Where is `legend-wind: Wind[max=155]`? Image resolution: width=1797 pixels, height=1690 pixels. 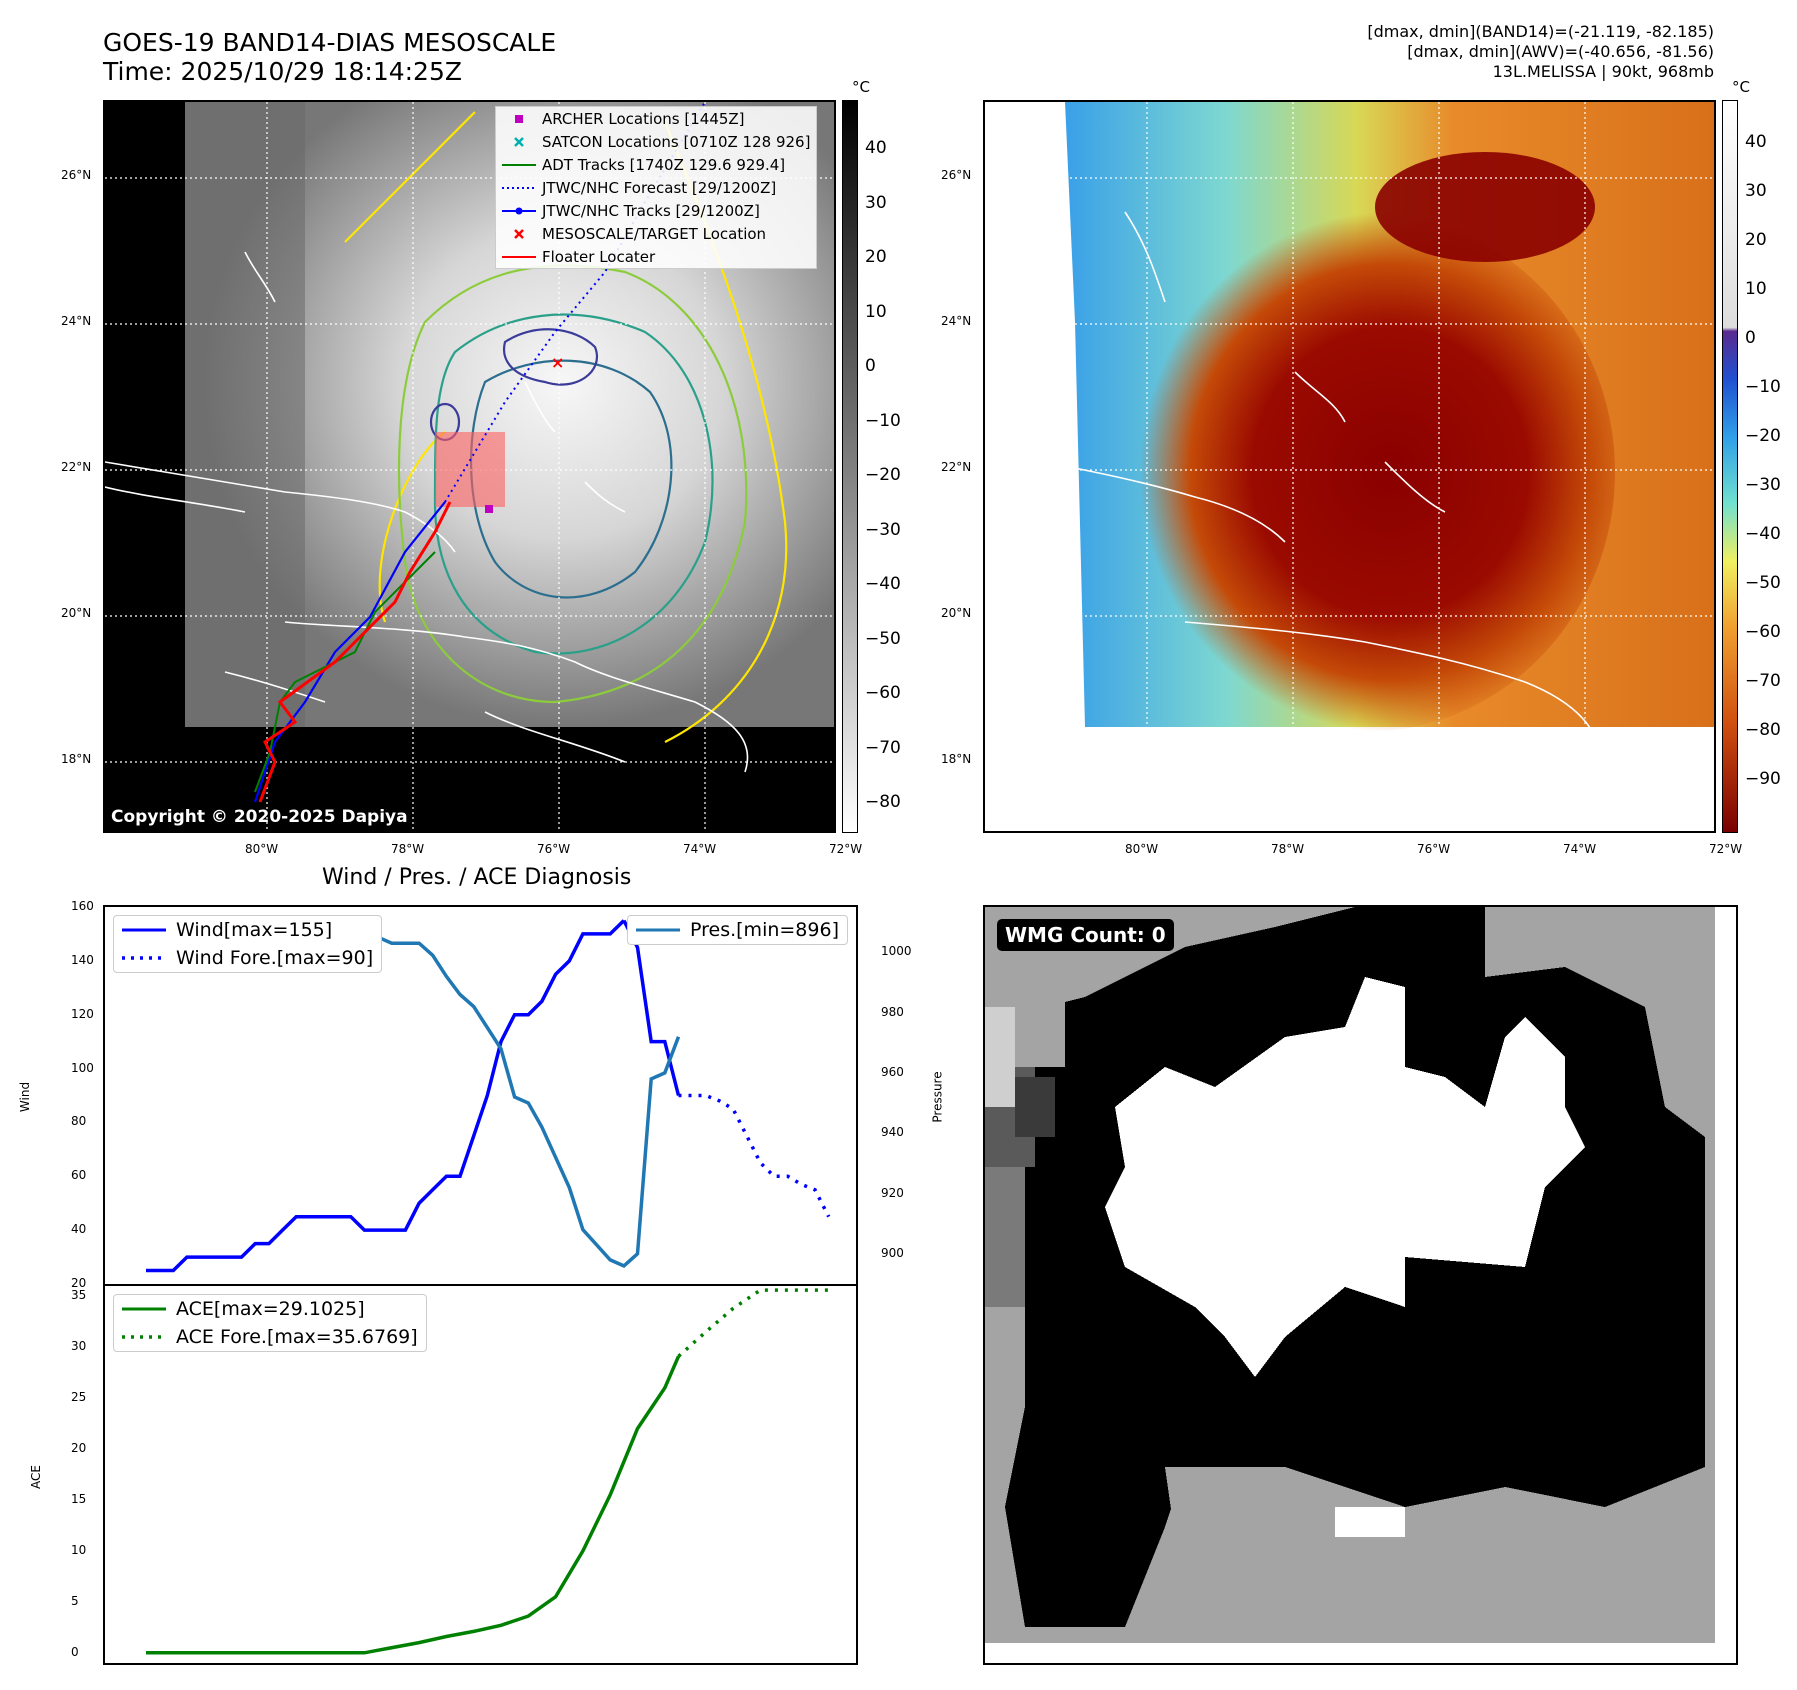
legend-wind: Wind[max=155] is located at coordinates (227, 930).